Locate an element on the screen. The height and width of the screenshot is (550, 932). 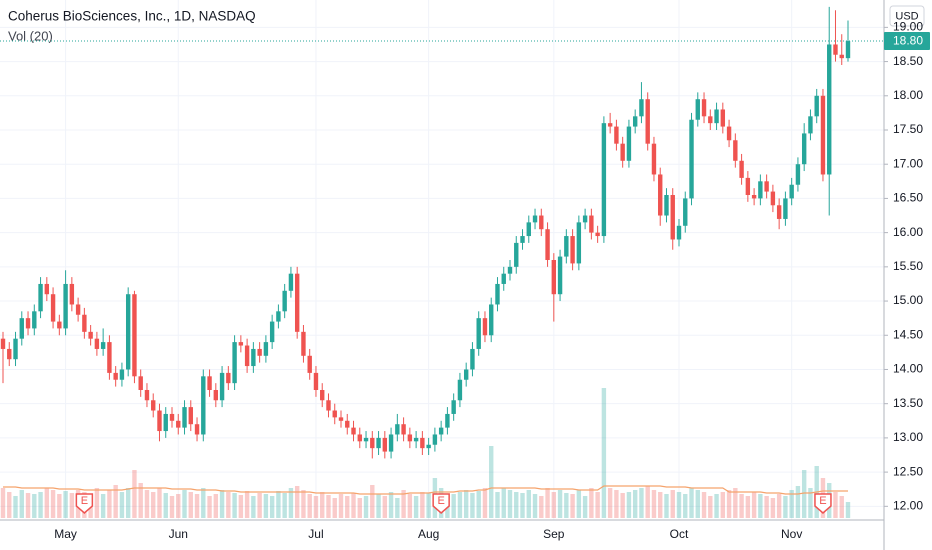
x-tick-label: Nov is located at coordinates (791, 534).